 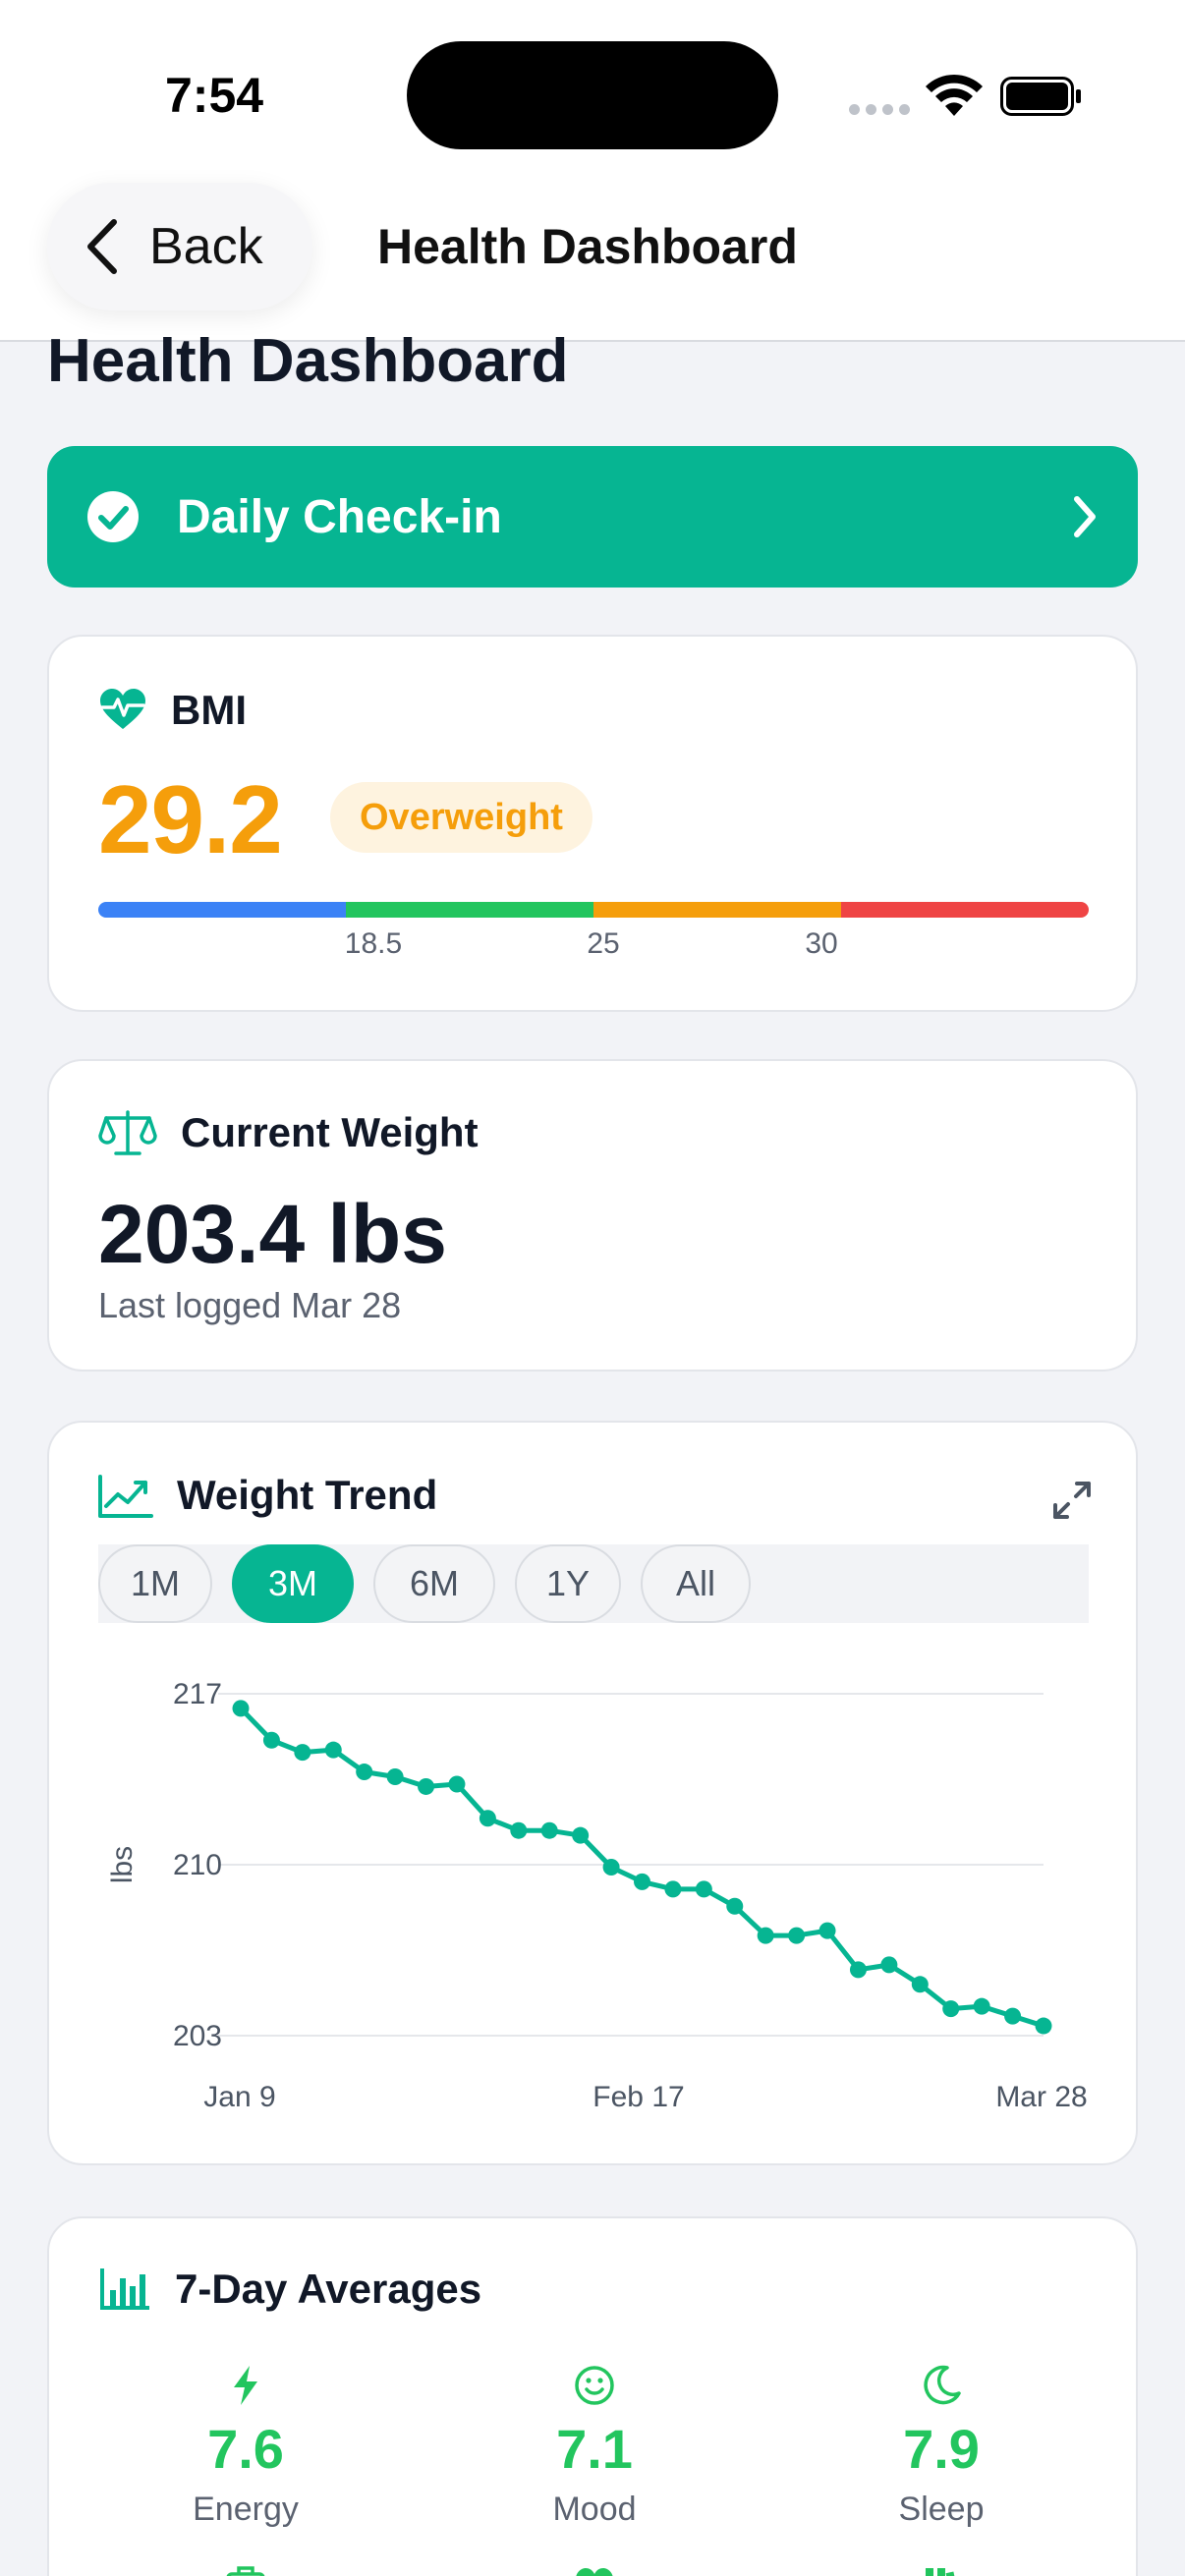 What do you see at coordinates (128, 1132) in the screenshot?
I see `scale-icon` at bounding box center [128, 1132].